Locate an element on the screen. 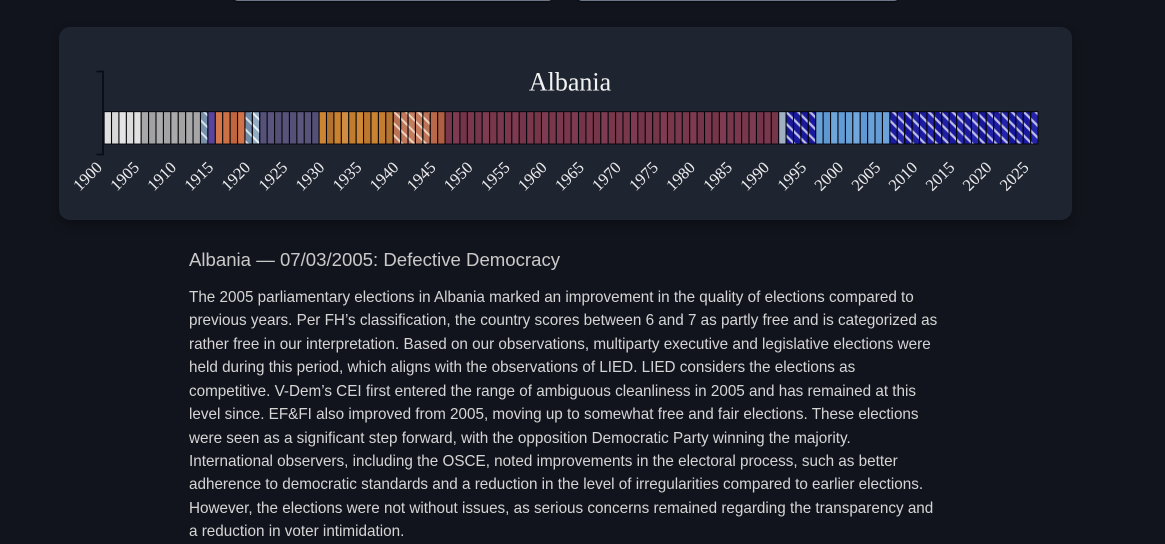  svg-text: 1955 is located at coordinates (495, 176).